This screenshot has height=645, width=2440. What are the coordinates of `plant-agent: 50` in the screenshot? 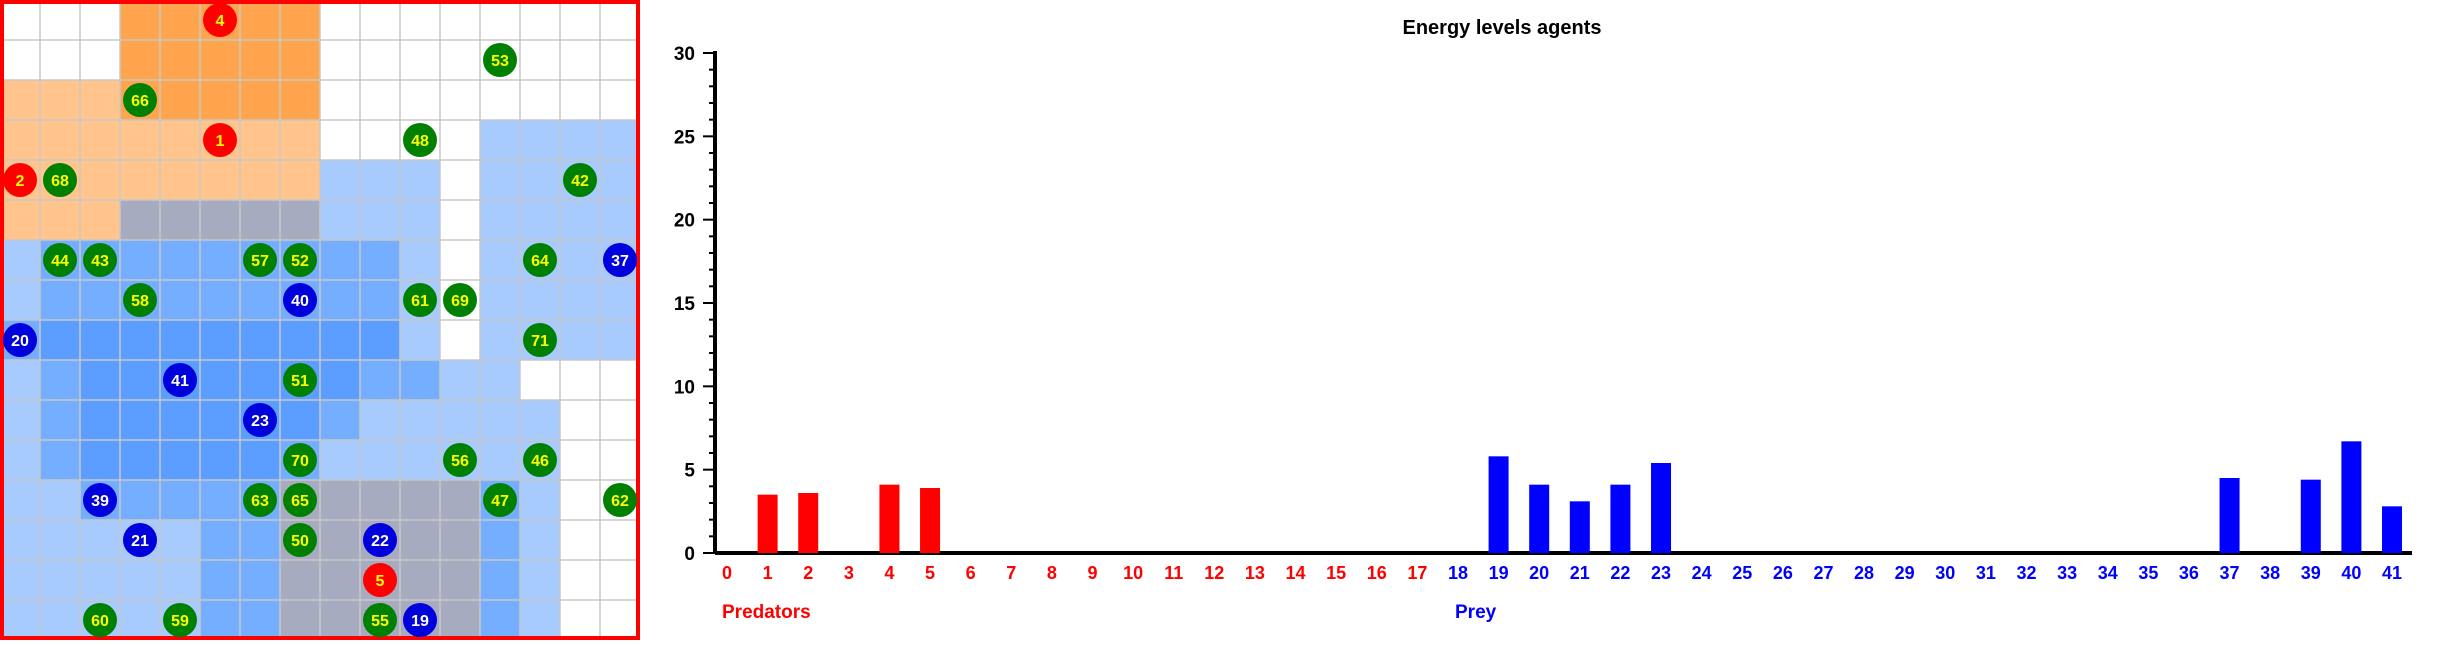 It's located at (300, 540).